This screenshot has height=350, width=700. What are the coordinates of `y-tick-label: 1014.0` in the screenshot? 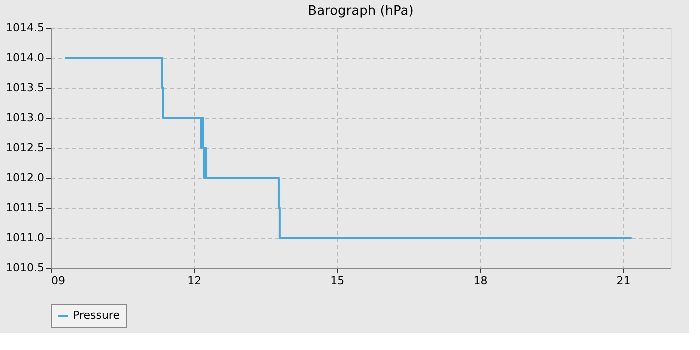 It's located at (25, 58).